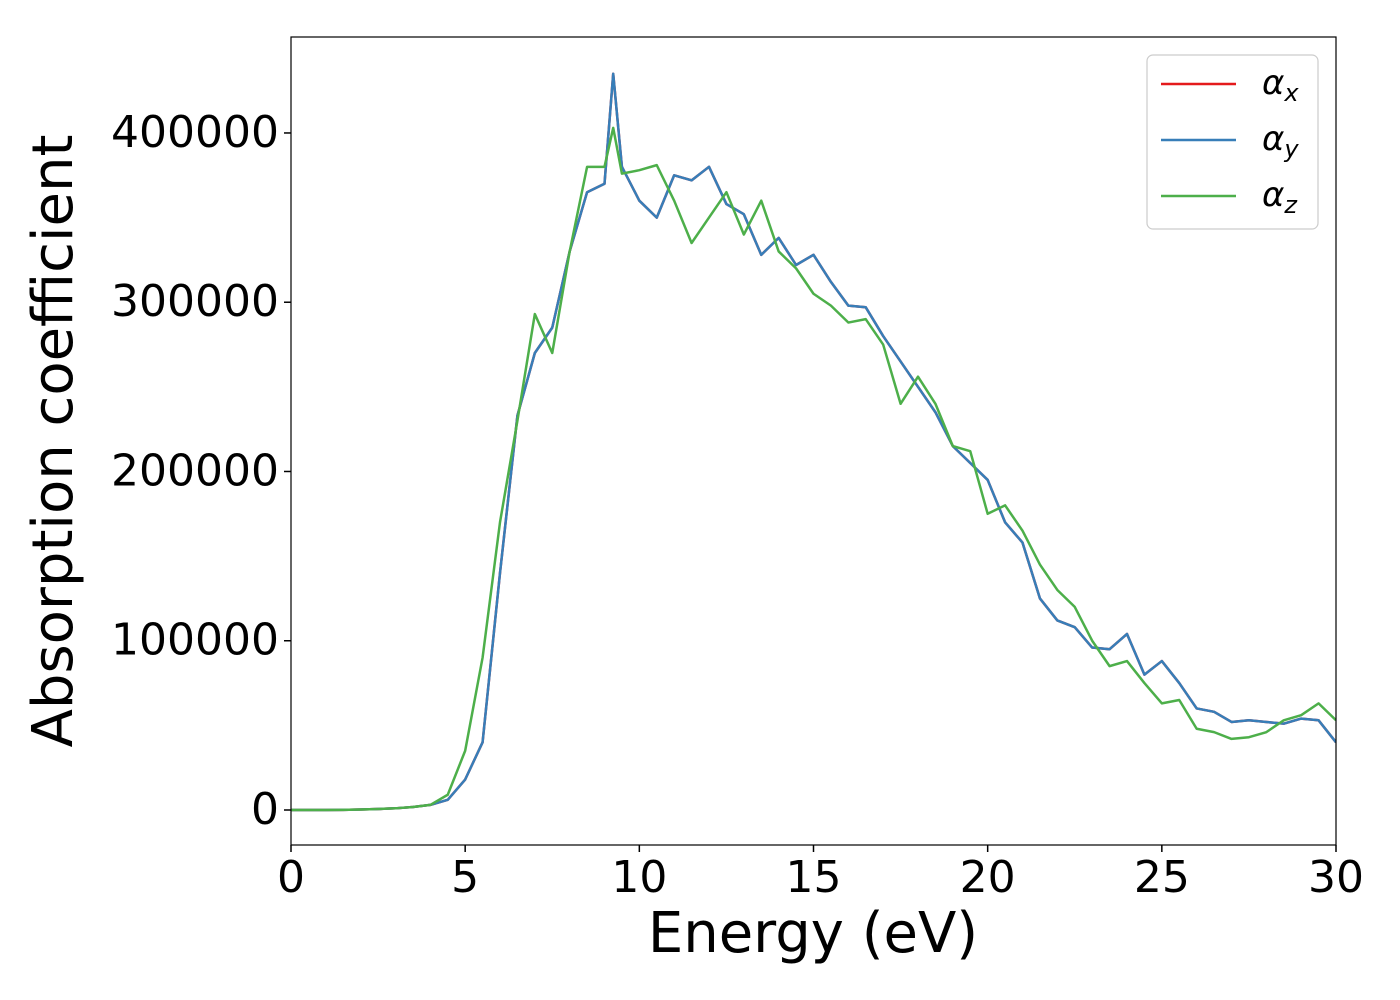 This screenshot has height=1000, width=1400. I want to click on x-tick-label: 30, so click(1336, 877).